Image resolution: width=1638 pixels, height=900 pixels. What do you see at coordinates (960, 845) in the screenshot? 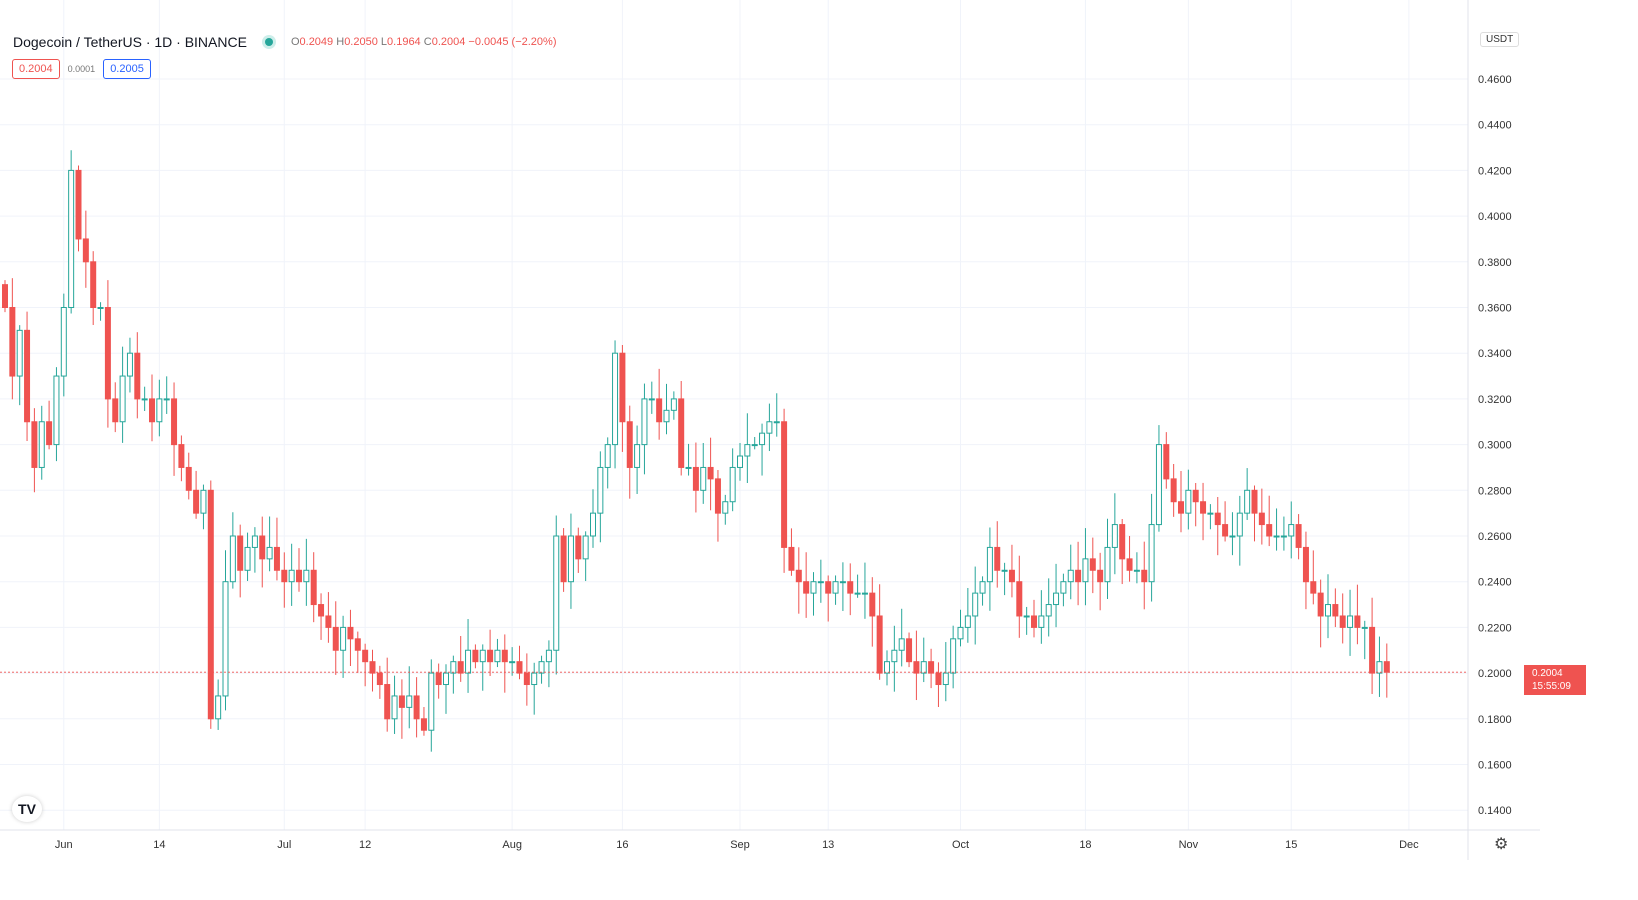
I see `x-tick-label: Oct` at bounding box center [960, 845].